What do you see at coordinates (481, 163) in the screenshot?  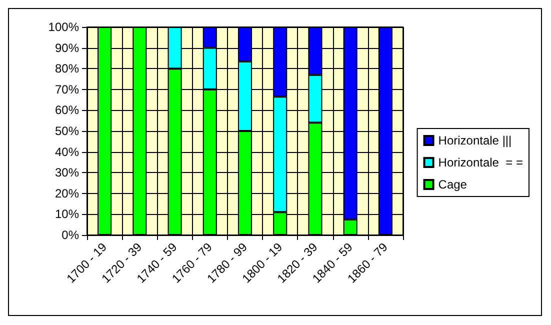 I see `legend-label: Horizontale = =` at bounding box center [481, 163].